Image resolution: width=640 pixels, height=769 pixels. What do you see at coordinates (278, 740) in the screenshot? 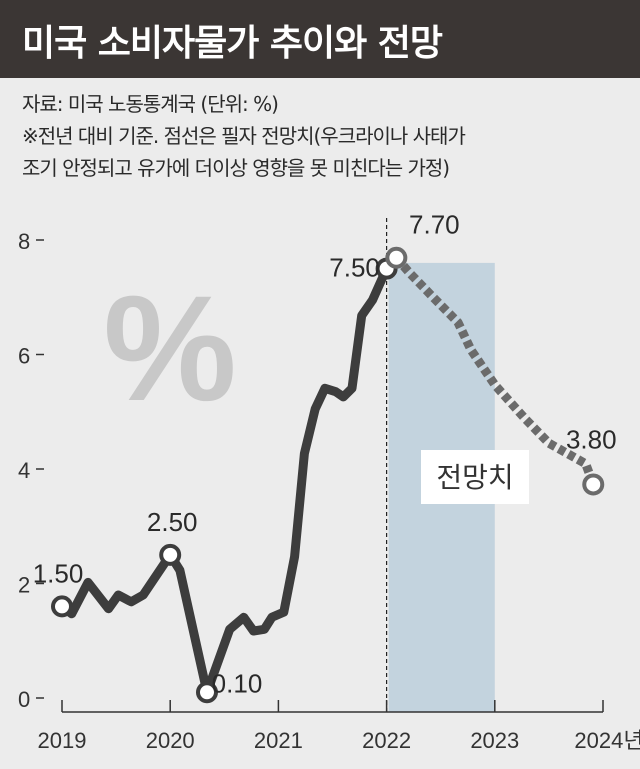
I see `x-tick-label: 2021` at bounding box center [278, 740].